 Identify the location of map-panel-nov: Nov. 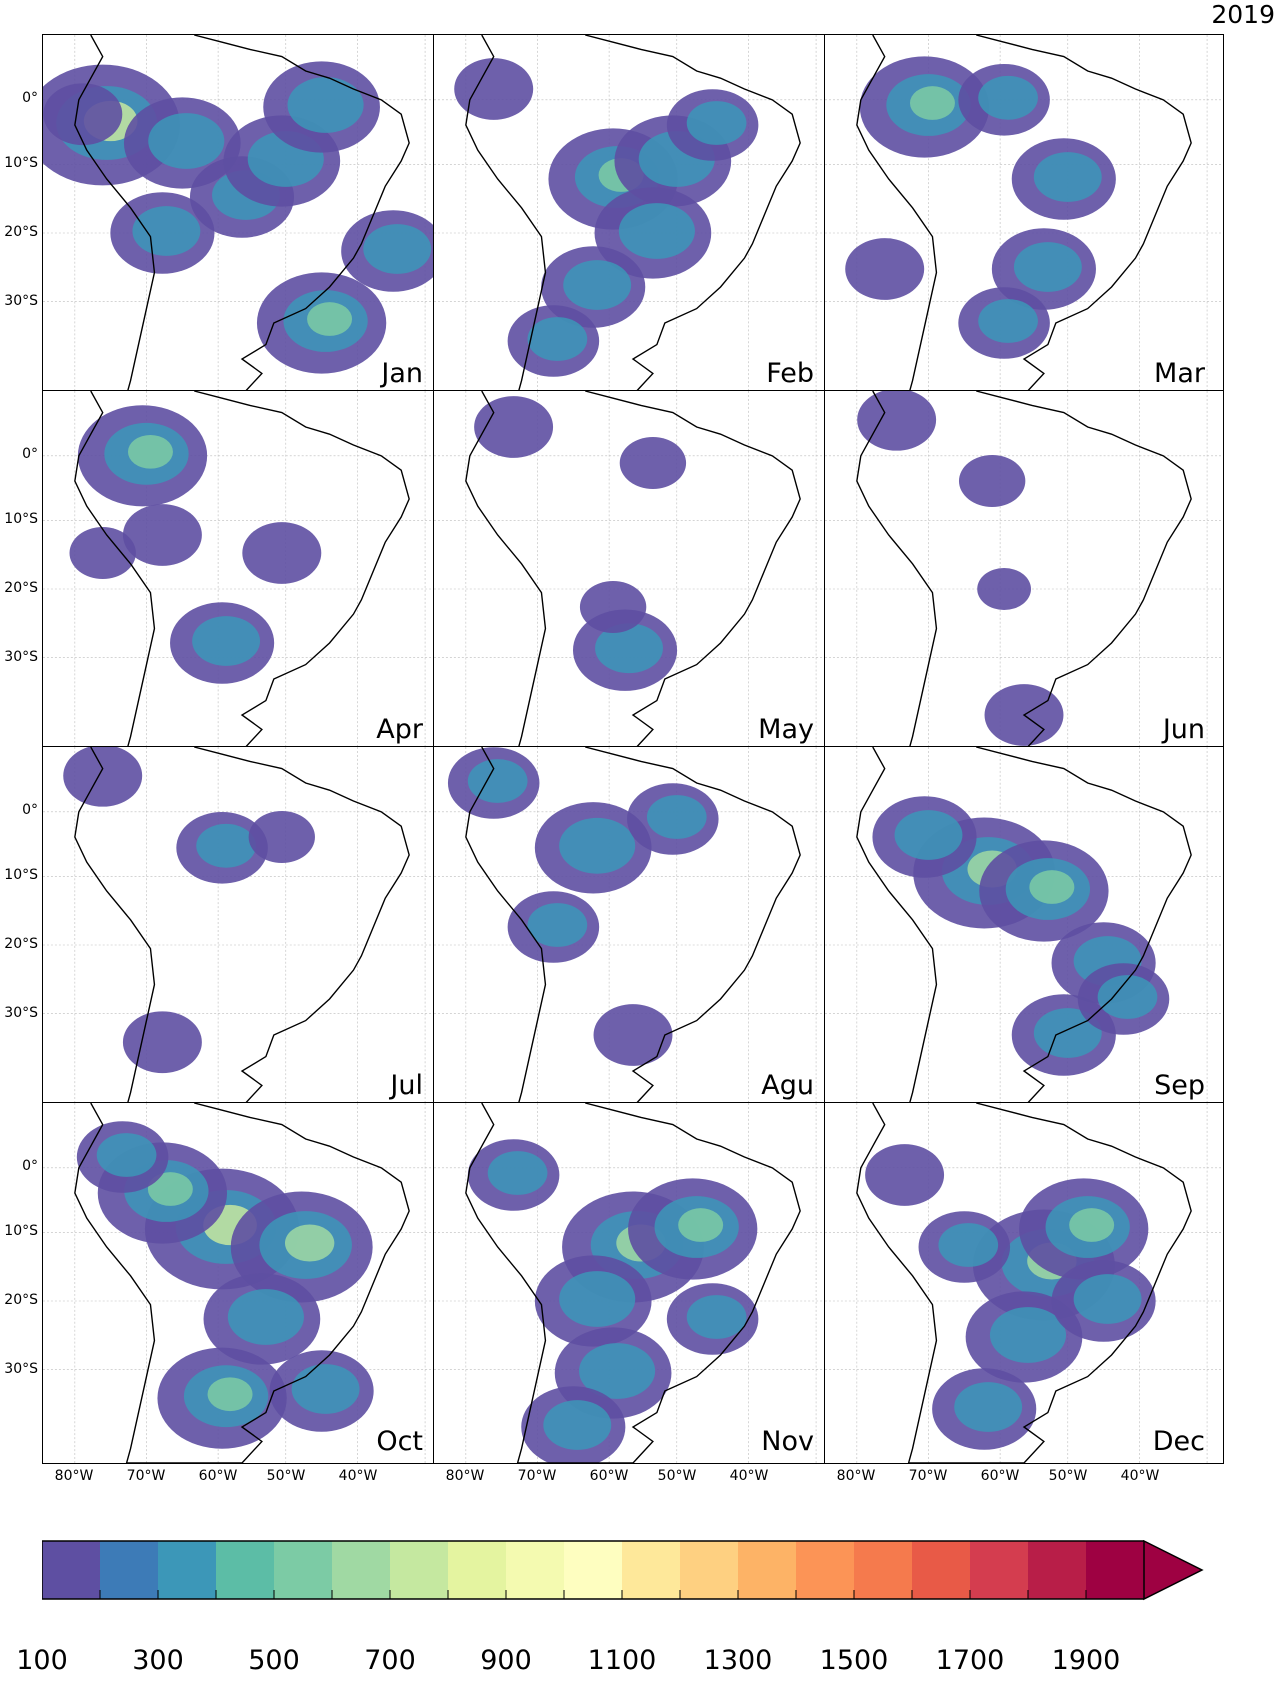
(633, 1283).